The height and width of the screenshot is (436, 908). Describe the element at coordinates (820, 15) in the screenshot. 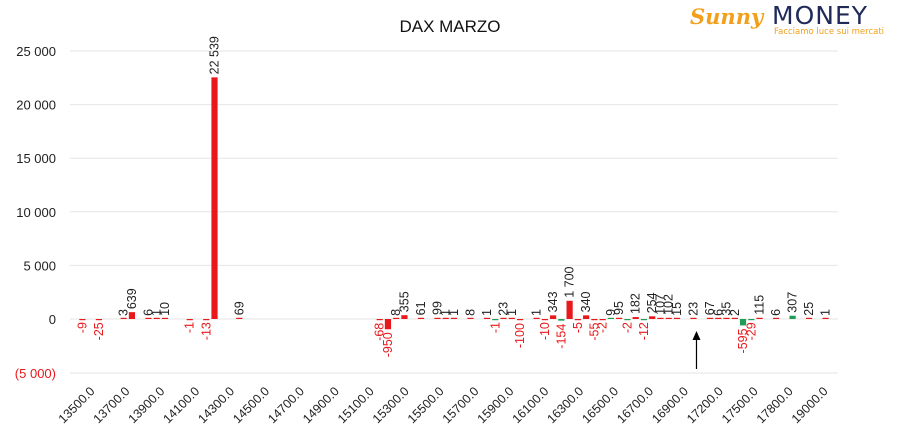

I see `logo-brand-money: MONEY` at that location.